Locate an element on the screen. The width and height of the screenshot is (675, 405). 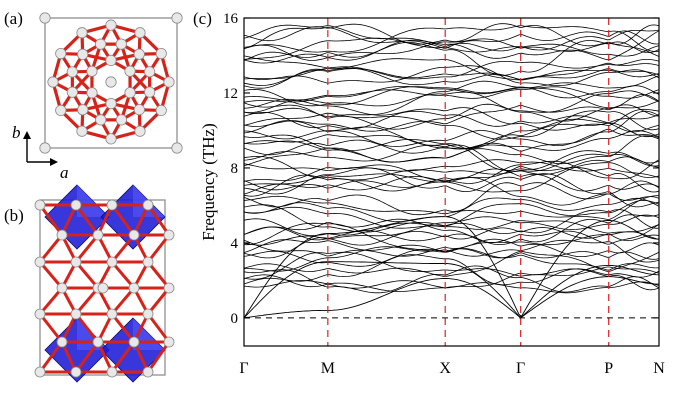
acoustic-branch is located at coordinates (451, 297).